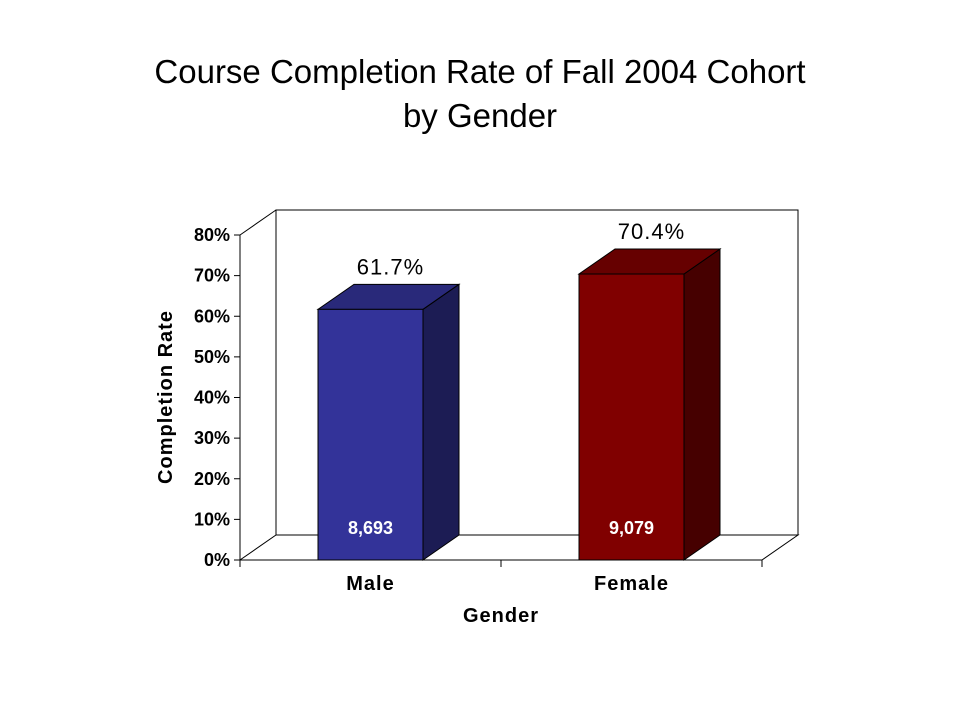 Image resolution: width=960 pixels, height=720 pixels. What do you see at coordinates (217, 560) in the screenshot?
I see `y-tick-label: 0%` at bounding box center [217, 560].